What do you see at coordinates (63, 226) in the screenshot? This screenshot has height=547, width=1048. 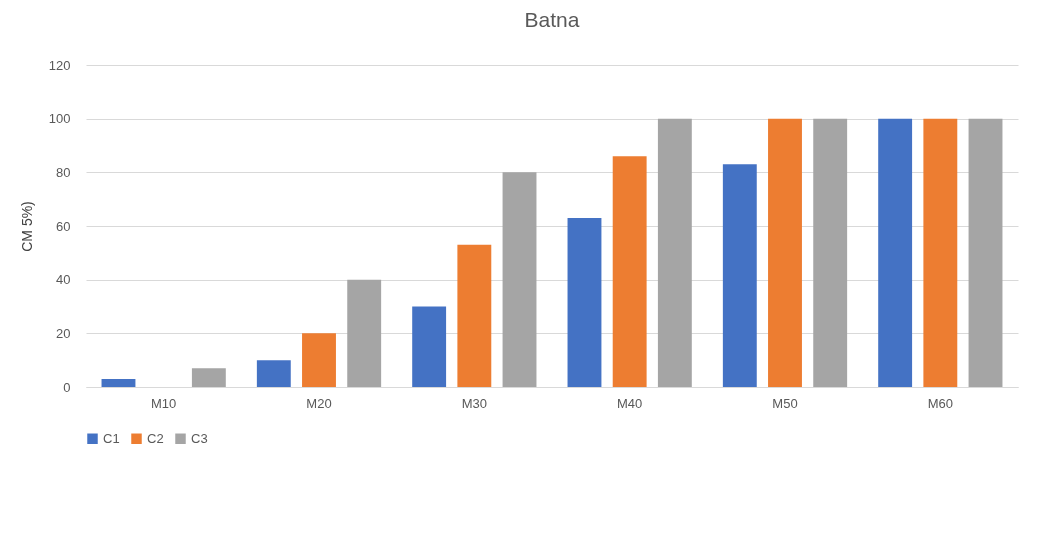 I see `y-tick-label: 60` at bounding box center [63, 226].